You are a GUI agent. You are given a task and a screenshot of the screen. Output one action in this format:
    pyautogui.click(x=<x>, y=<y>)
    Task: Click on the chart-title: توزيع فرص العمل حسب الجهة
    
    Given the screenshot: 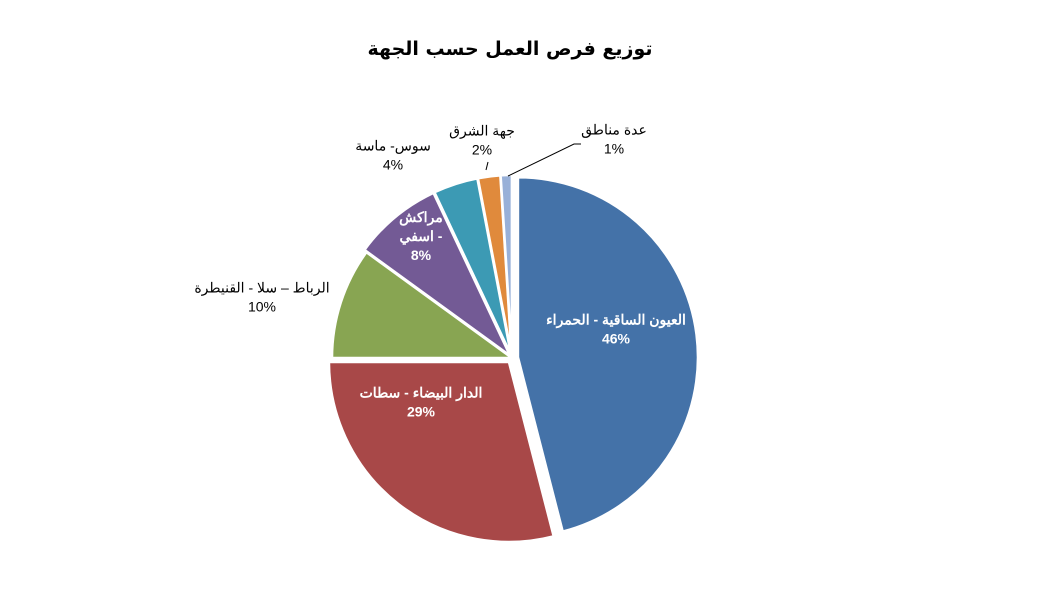 What is the action you would take?
    pyautogui.click(x=510, y=49)
    